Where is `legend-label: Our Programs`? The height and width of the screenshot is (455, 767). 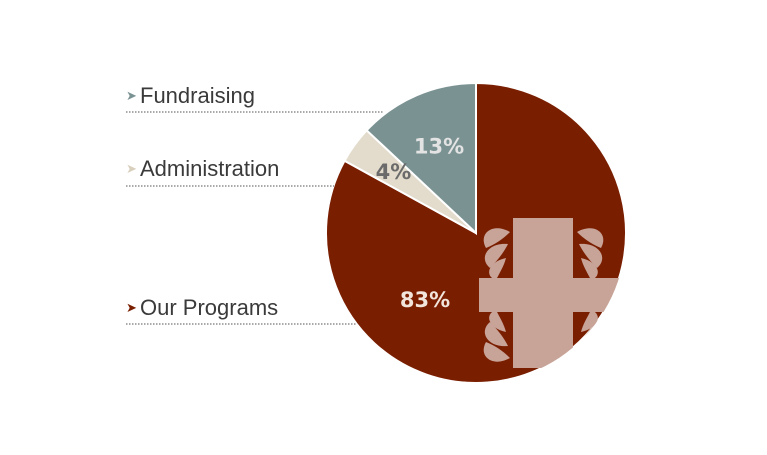
legend-label: Our Programs is located at coordinates (209, 307).